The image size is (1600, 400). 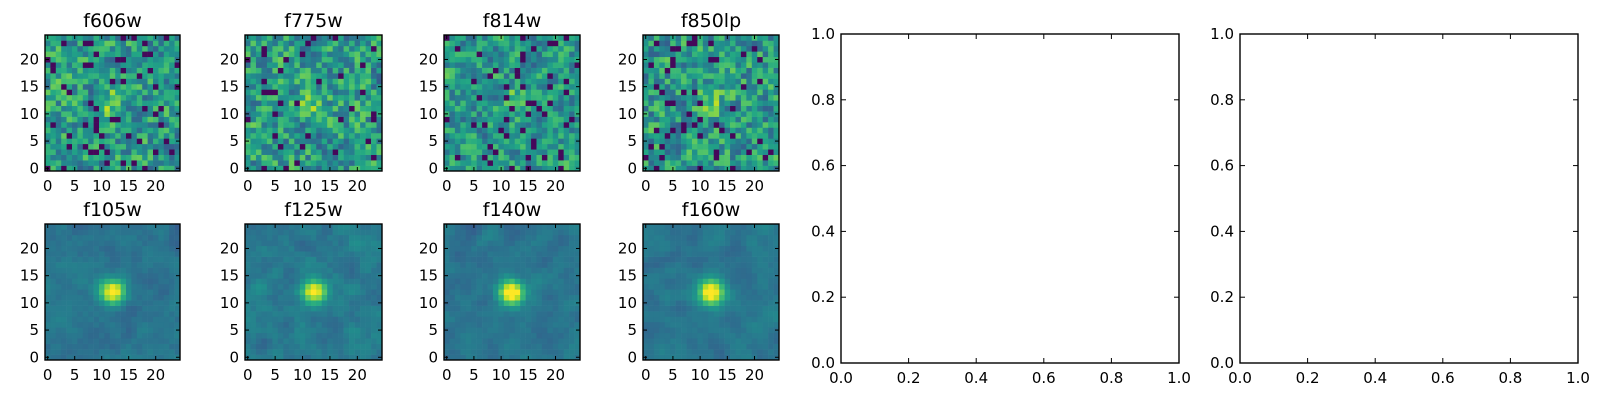 I want to click on y-tick-label: 10, so click(x=229, y=114).